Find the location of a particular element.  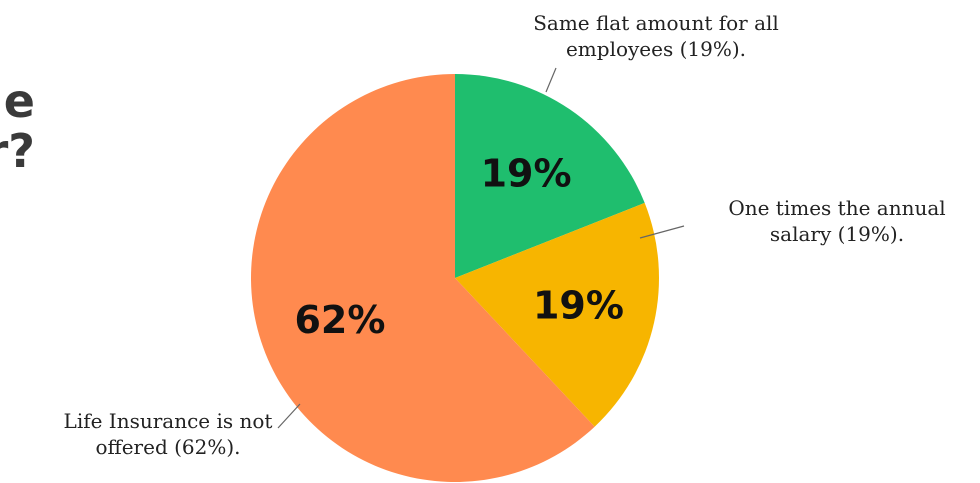

chart-title-fragment-1: e is located at coordinates (19, 101).